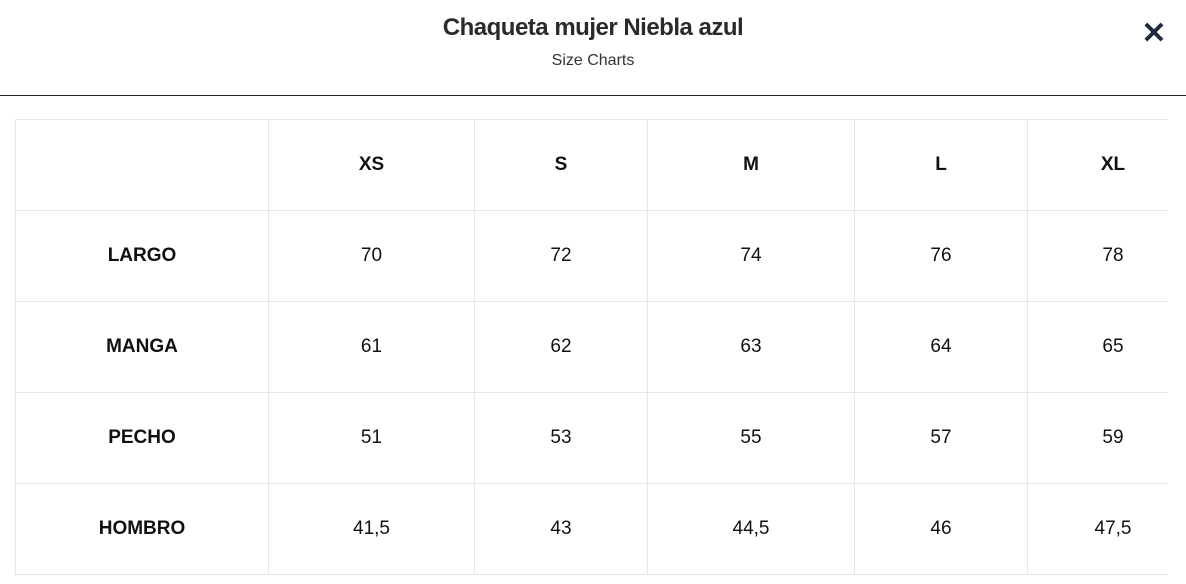 This screenshot has width=1186, height=584. I want to click on cell: 65, so click(1097, 347).